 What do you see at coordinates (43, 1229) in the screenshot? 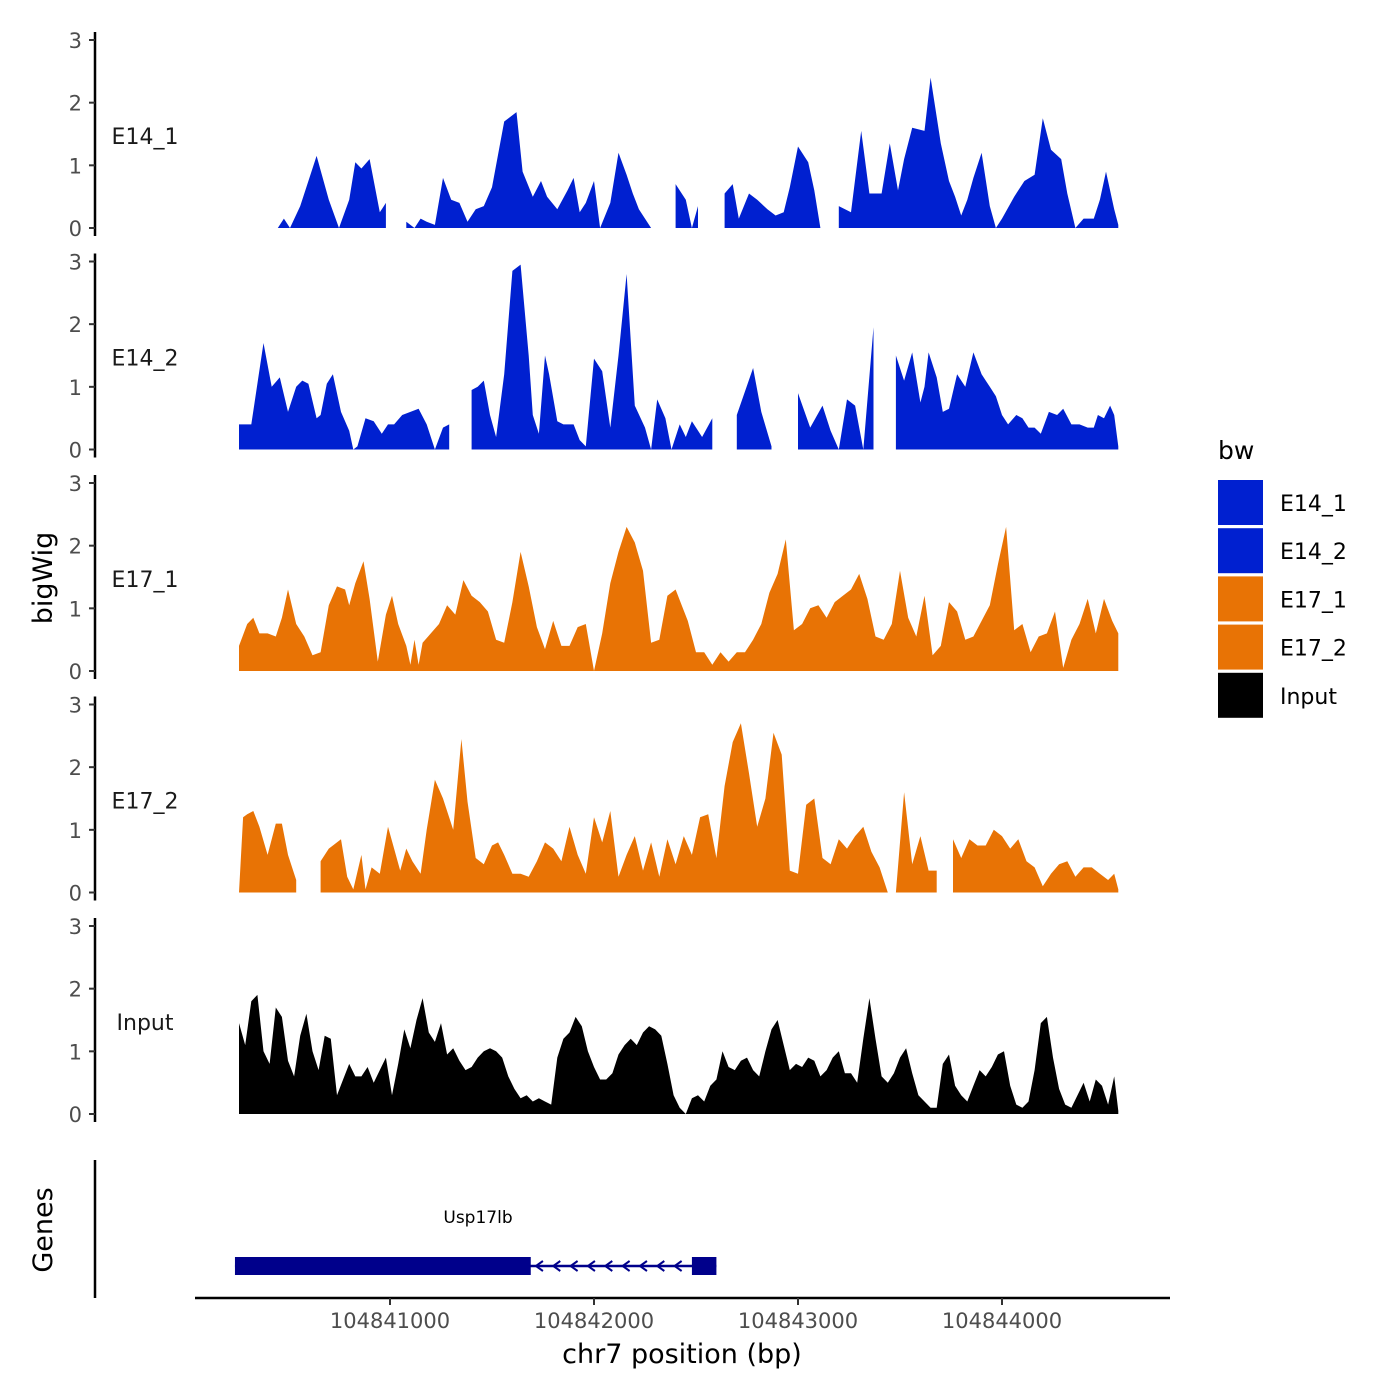
I see `genes-axis-title: Genes` at bounding box center [43, 1229].